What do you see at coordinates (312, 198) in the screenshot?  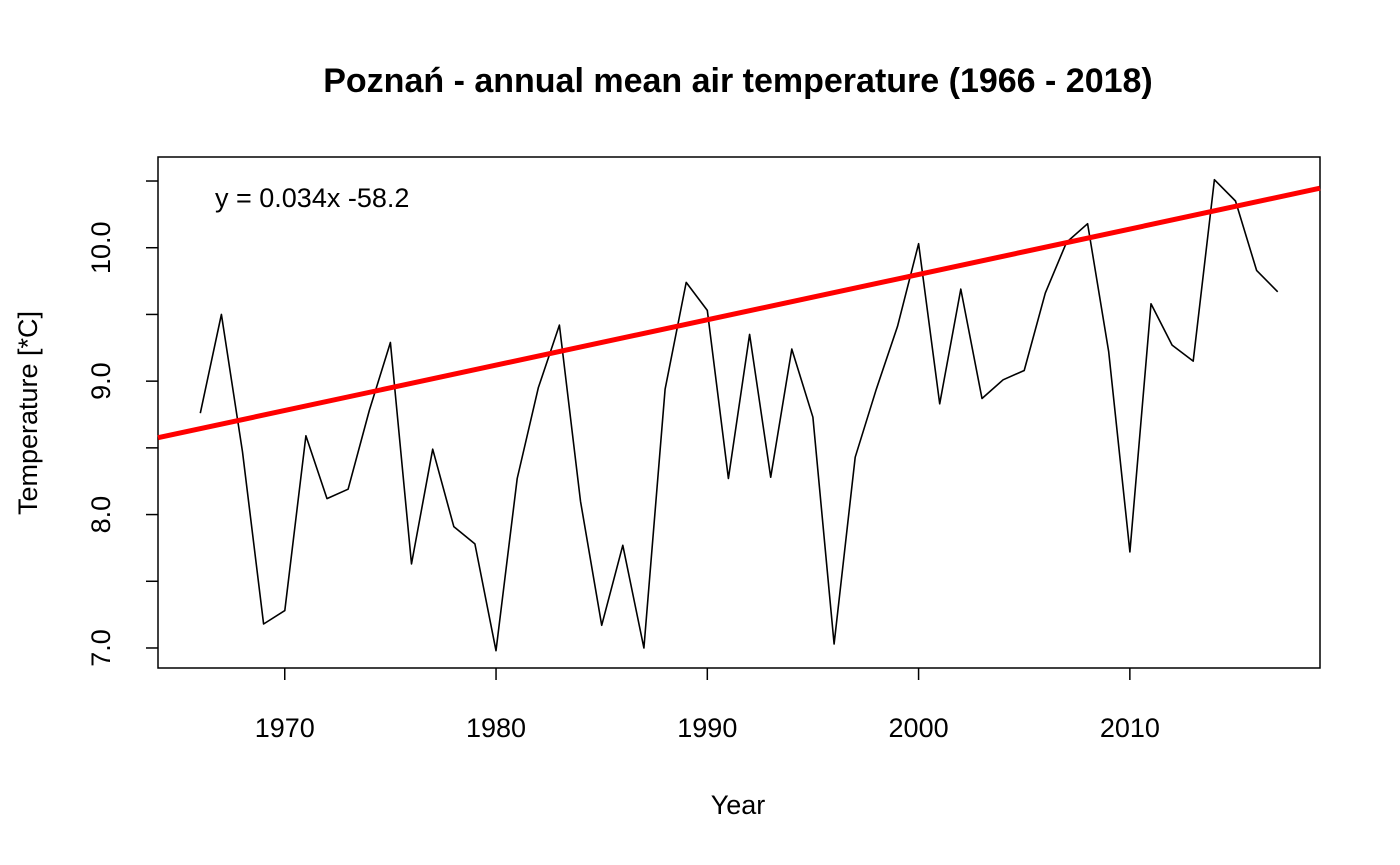 I see `regression-equation: y = 0.034x -58.2` at bounding box center [312, 198].